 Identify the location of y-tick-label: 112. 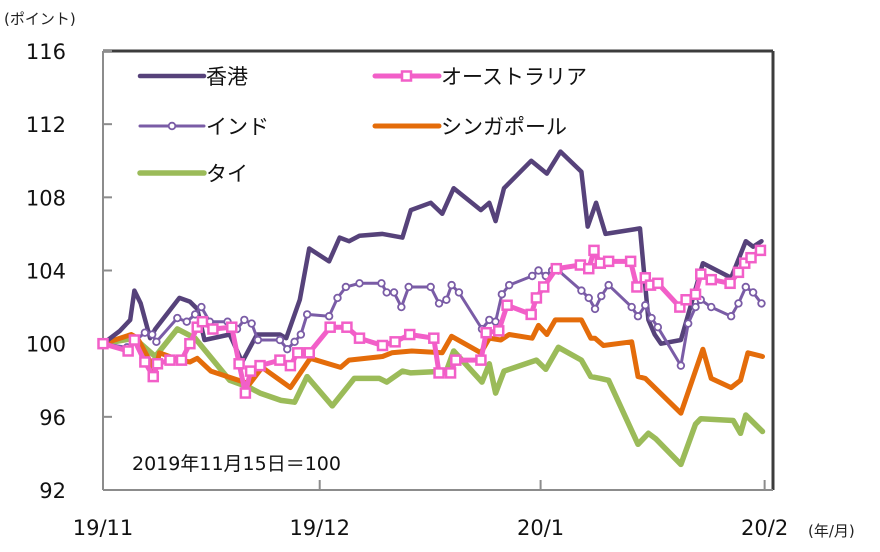
(46, 125).